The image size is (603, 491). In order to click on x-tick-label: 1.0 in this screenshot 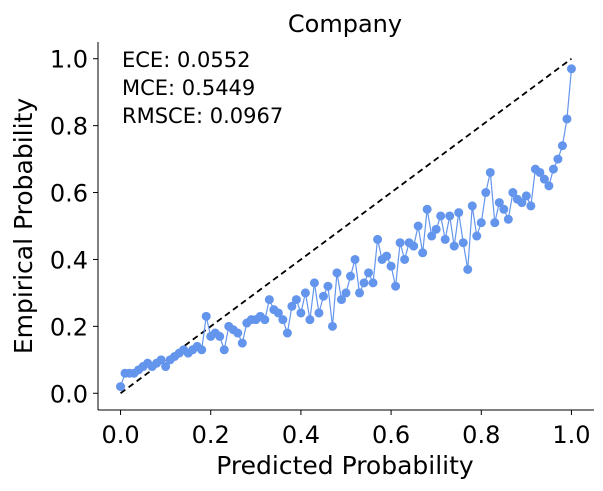, I will do `click(571, 435)`.